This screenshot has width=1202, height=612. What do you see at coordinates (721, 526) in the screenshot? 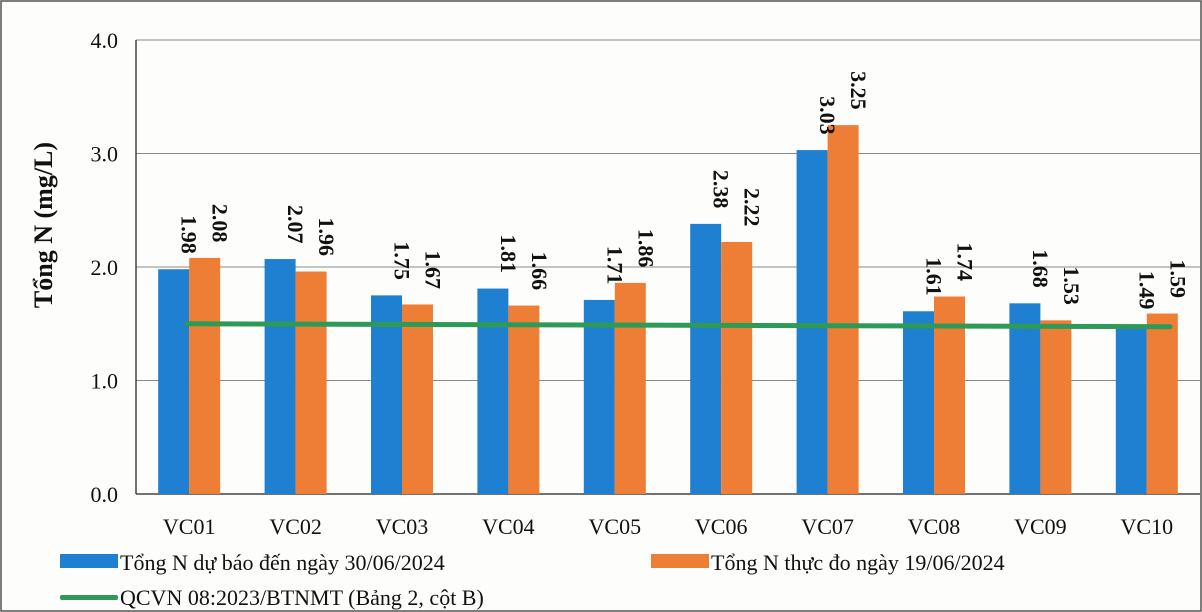
I see `category-label: VC06` at bounding box center [721, 526].